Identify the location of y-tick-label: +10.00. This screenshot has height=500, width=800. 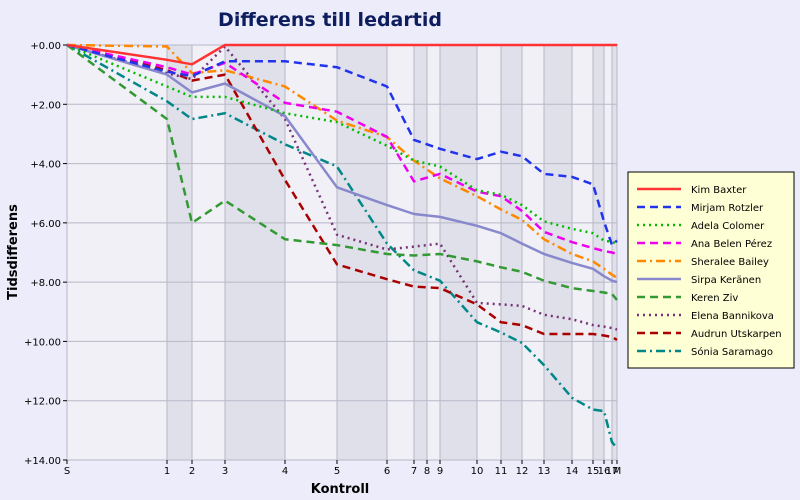
(42, 342).